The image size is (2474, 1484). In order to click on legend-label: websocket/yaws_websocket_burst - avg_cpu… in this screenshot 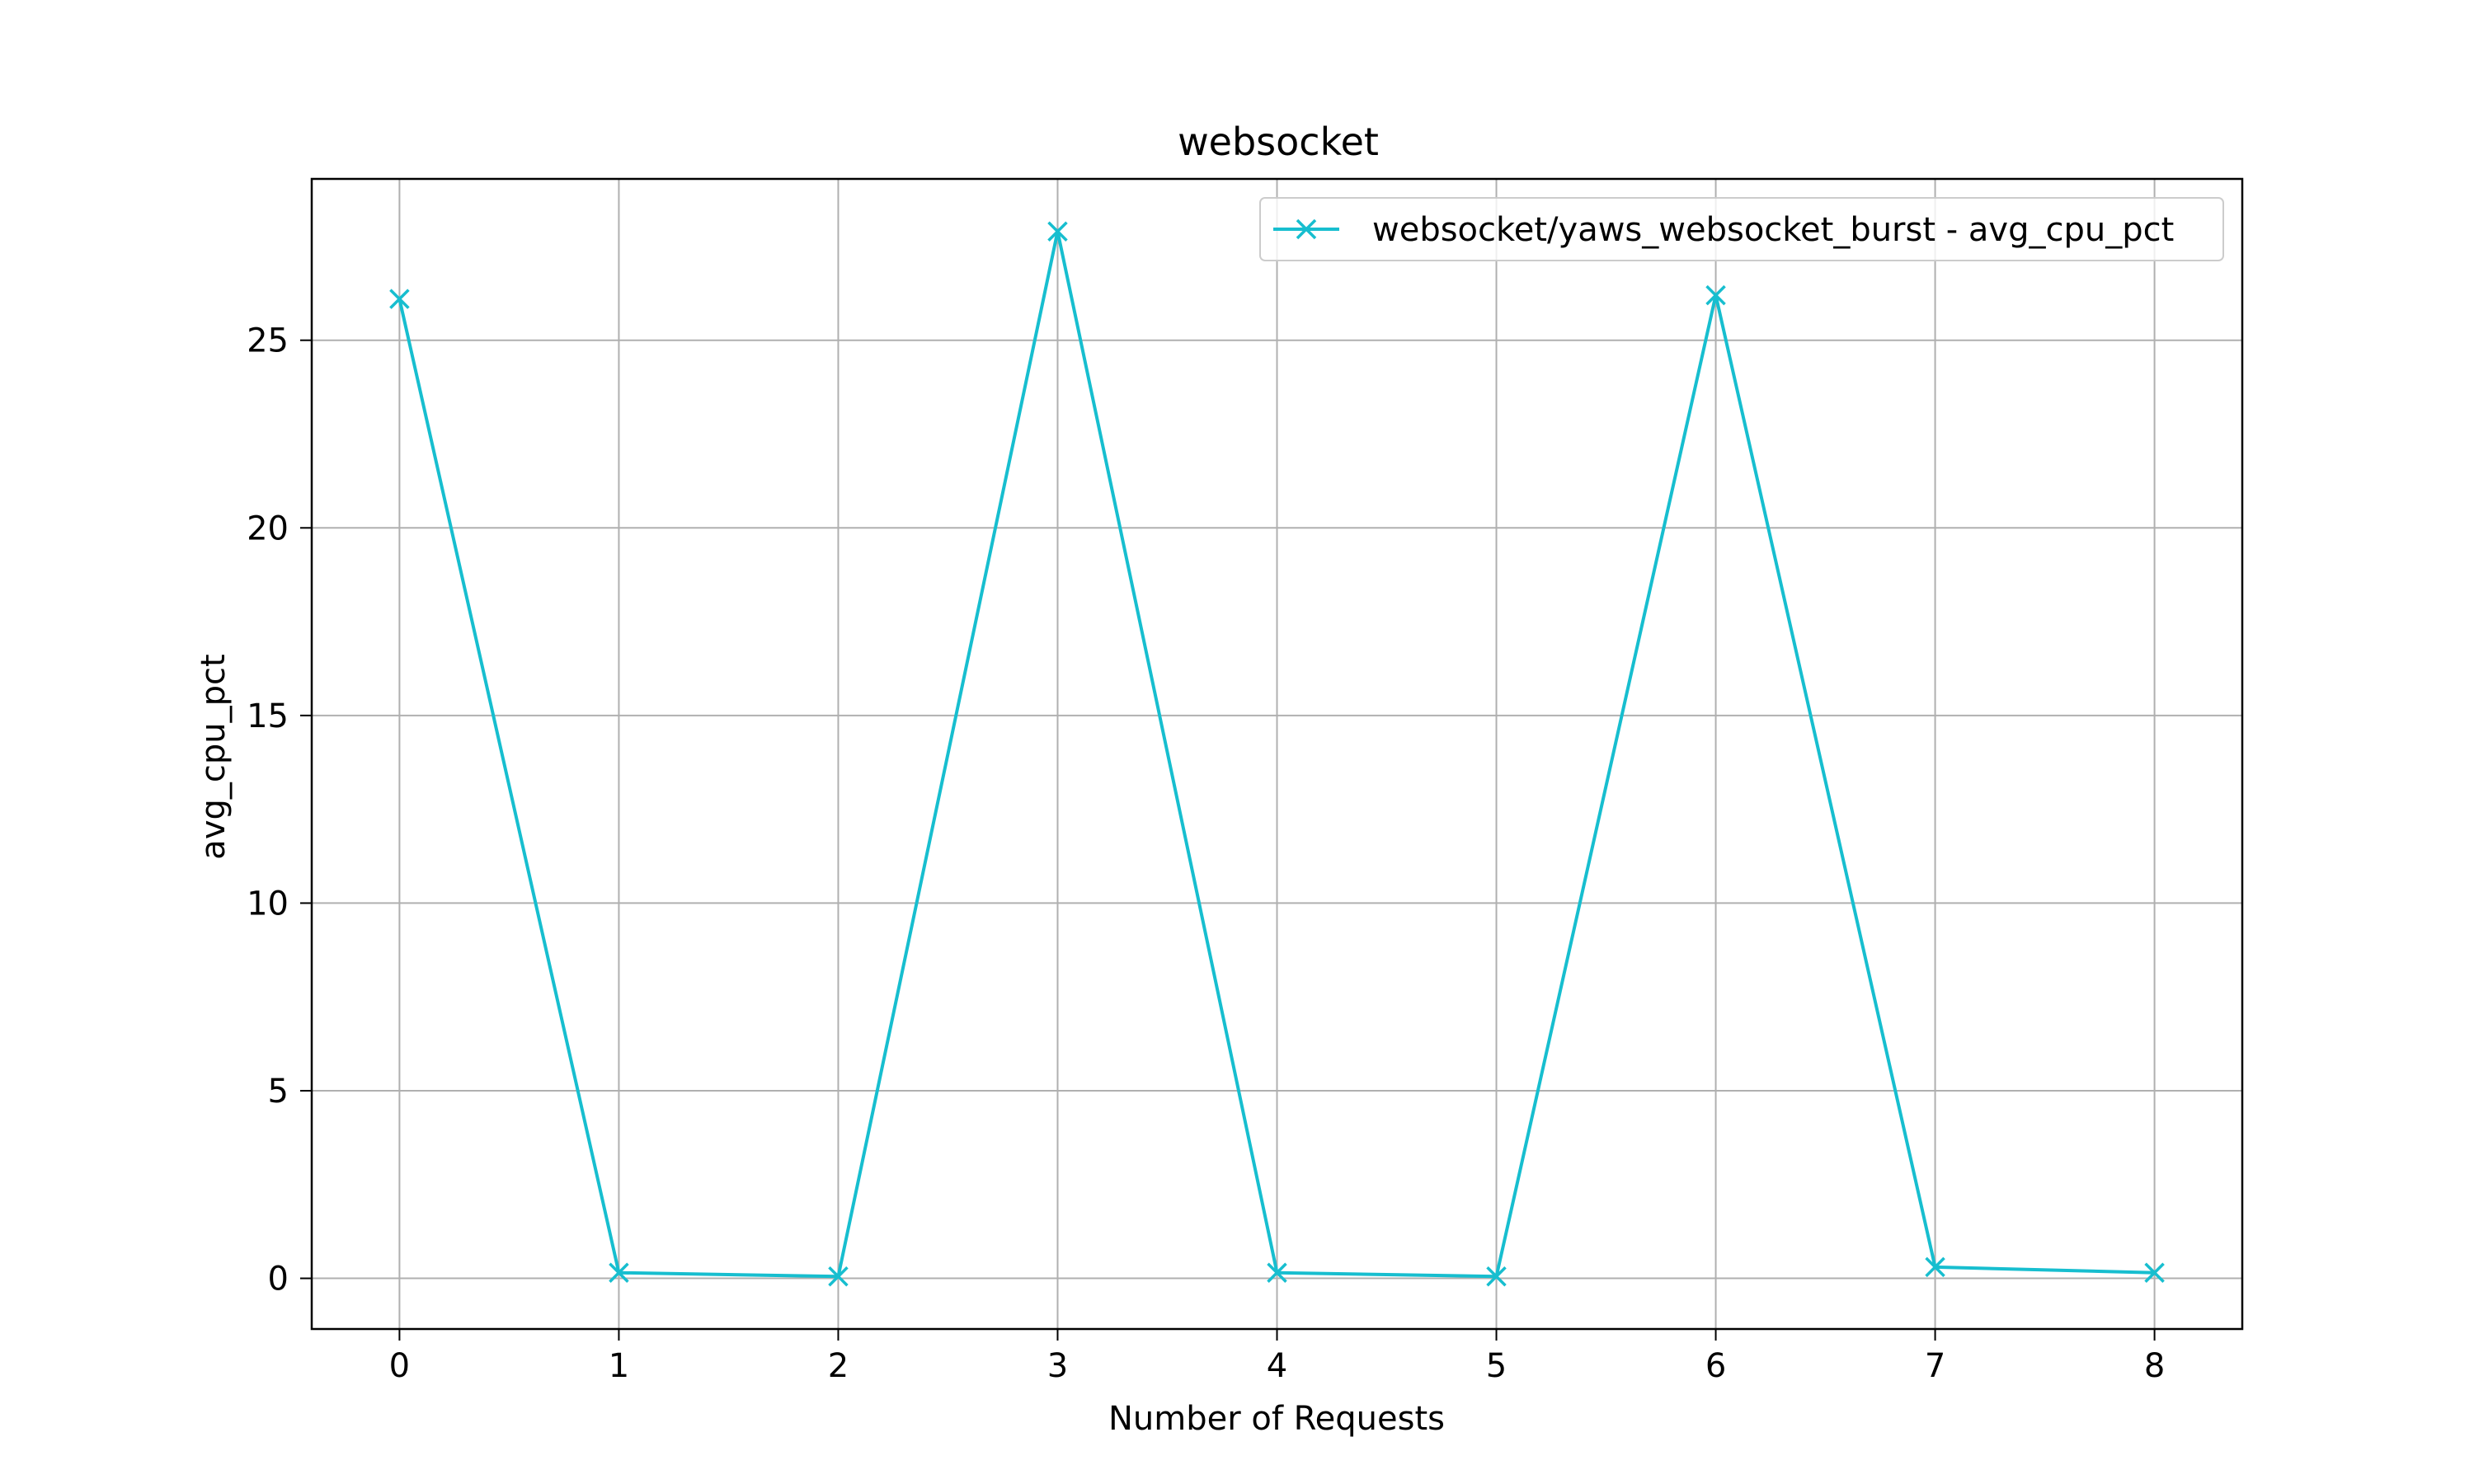, I will do `click(1773, 230)`.